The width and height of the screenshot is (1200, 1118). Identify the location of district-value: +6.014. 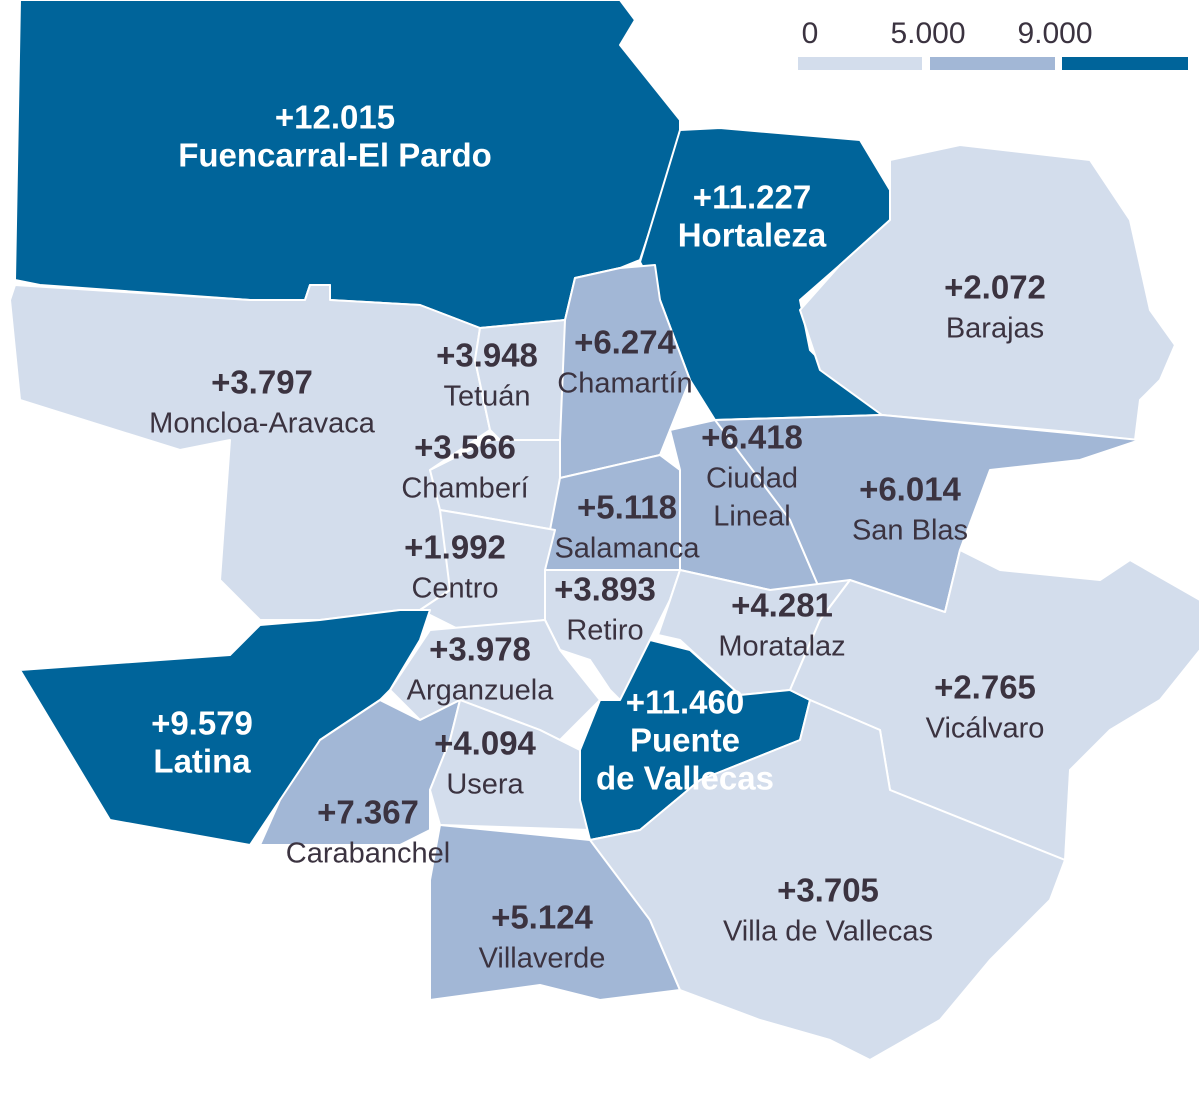
(910, 489).